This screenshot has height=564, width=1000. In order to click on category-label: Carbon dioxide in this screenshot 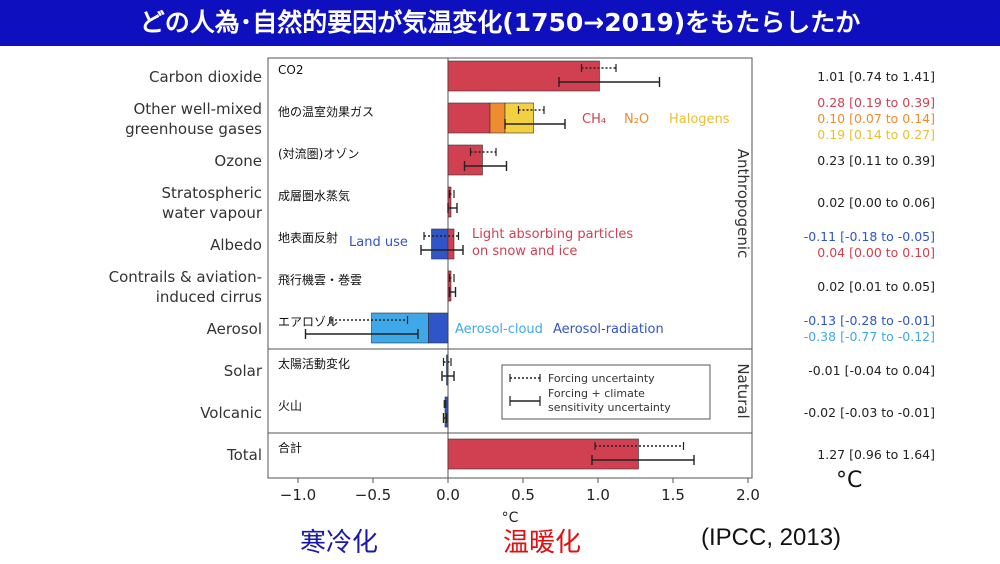, I will do `click(205, 77)`.